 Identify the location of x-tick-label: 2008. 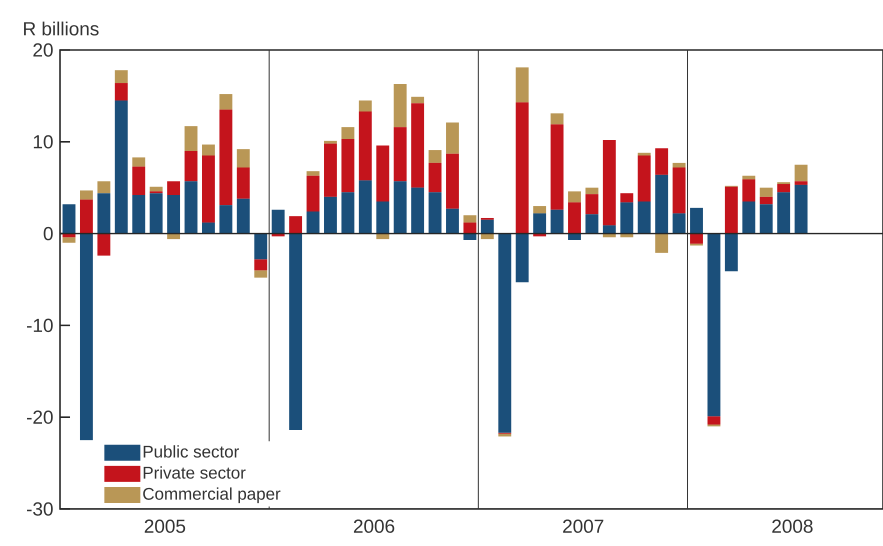
(792, 526).